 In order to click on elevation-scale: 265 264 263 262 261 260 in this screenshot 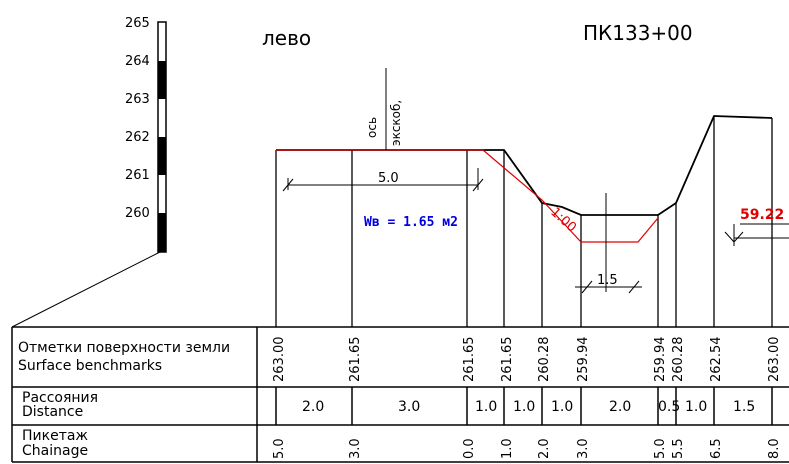, I will do `click(146, 134)`.